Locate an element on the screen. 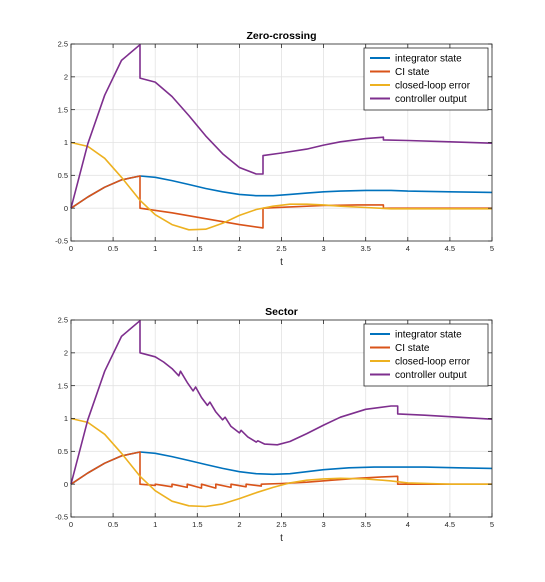 The image size is (545, 582). chart-title: Zero-crossing is located at coordinates (281, 36).